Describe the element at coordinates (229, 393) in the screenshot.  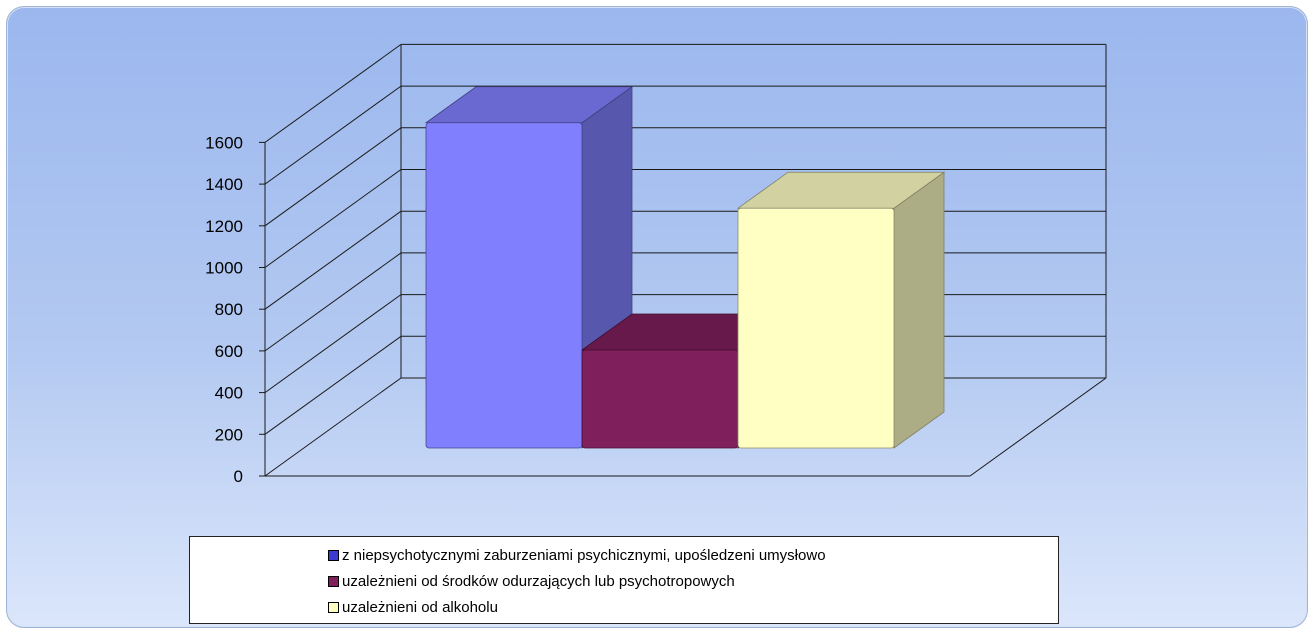
I see `y-tick-label-2: 400` at that location.